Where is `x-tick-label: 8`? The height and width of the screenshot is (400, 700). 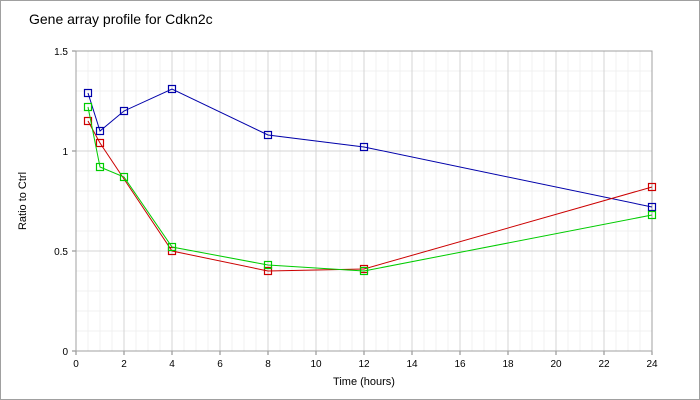
x-tick-label: 8 is located at coordinates (268, 364).